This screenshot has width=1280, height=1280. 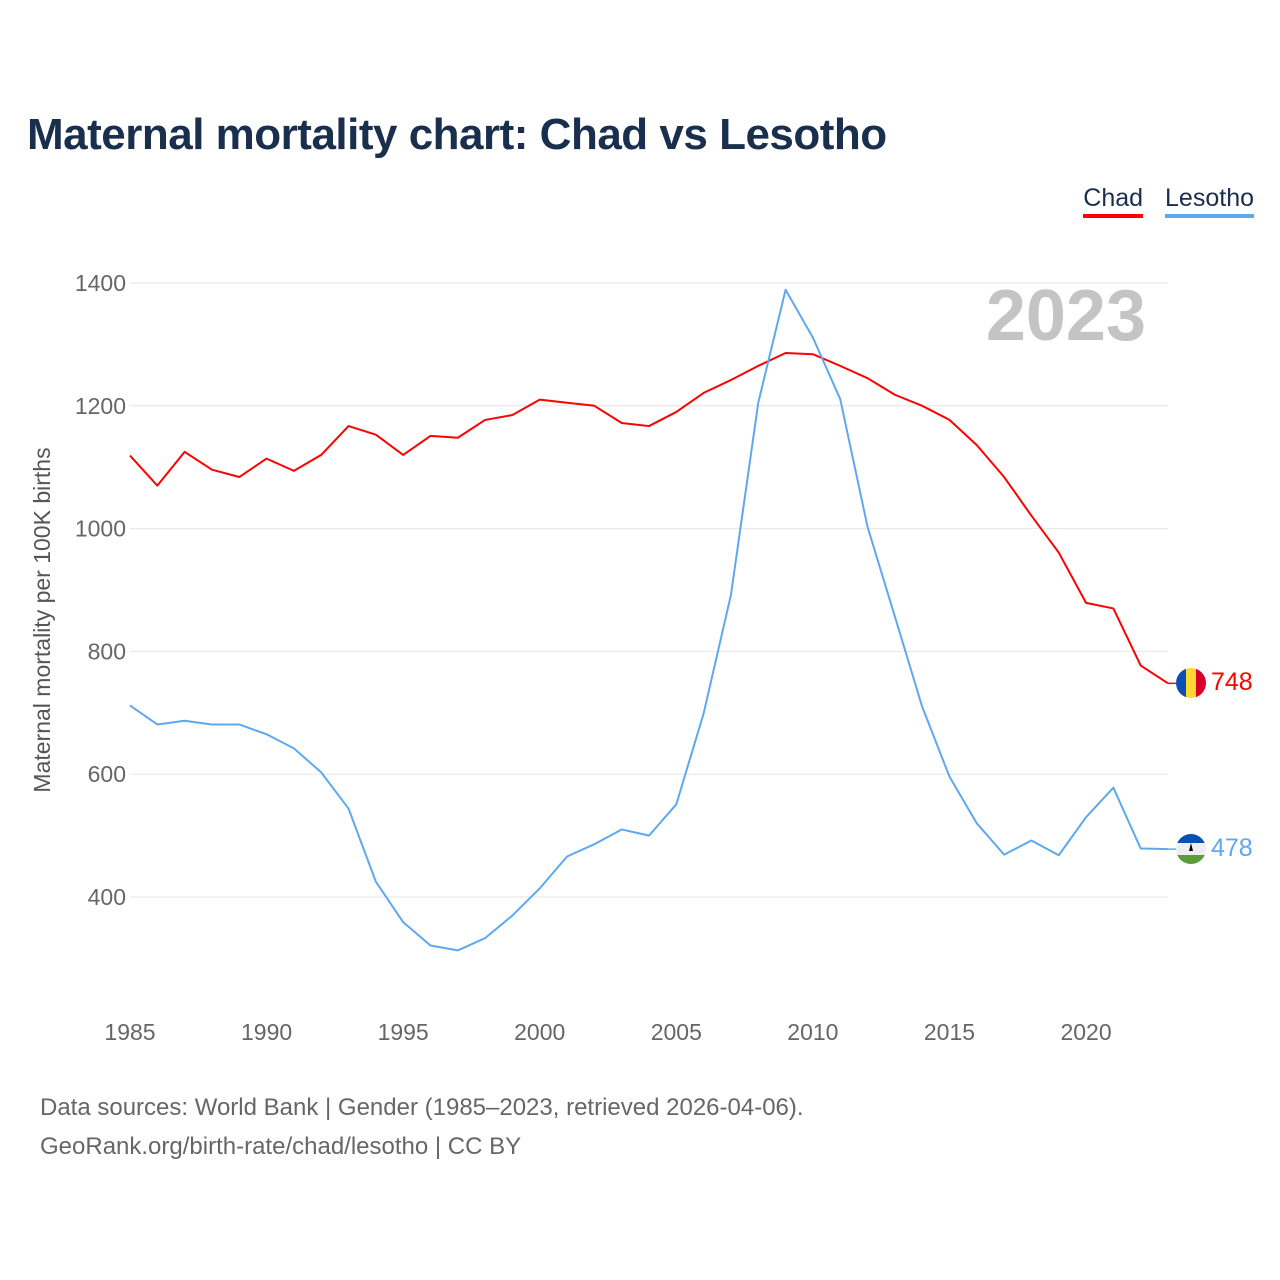 I want to click on legend: Chad Lesotho, so click(x=1168, y=201).